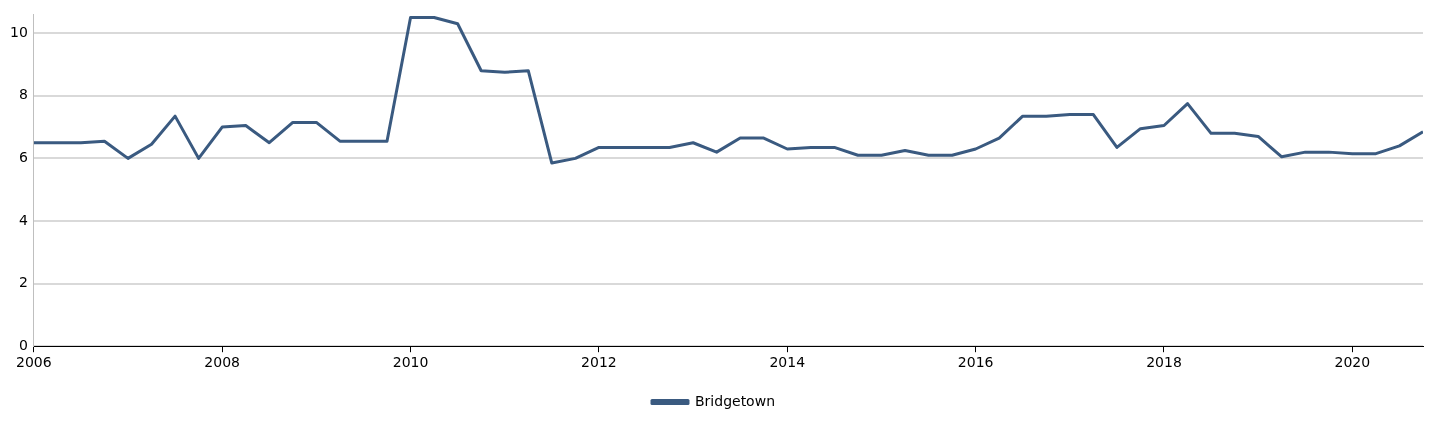  I want to click on x-tick-label: 2010, so click(410, 362).